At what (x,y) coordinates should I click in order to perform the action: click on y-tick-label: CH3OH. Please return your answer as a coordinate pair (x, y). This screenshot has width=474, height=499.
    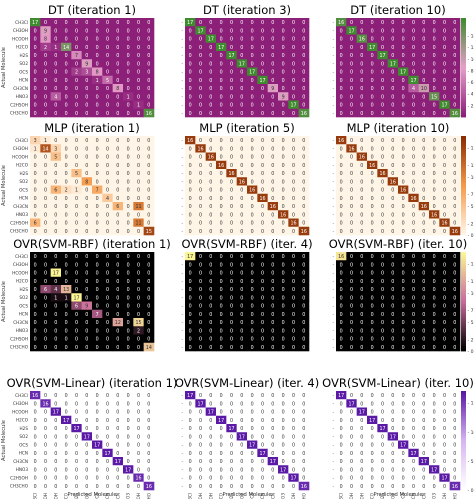
    Looking at the image, I should click on (20, 30).